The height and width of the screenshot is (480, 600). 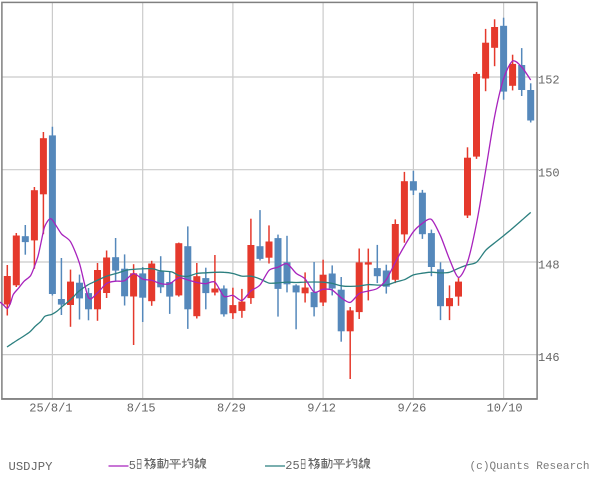 I want to click on svg-text: 5, so click(x=132, y=466).